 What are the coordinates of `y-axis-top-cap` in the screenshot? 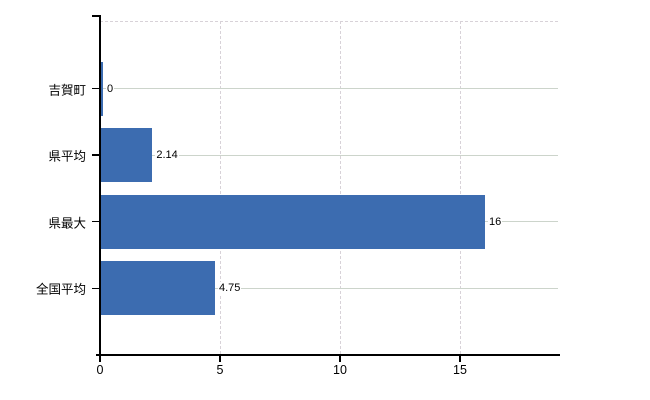 It's located at (96, 16).